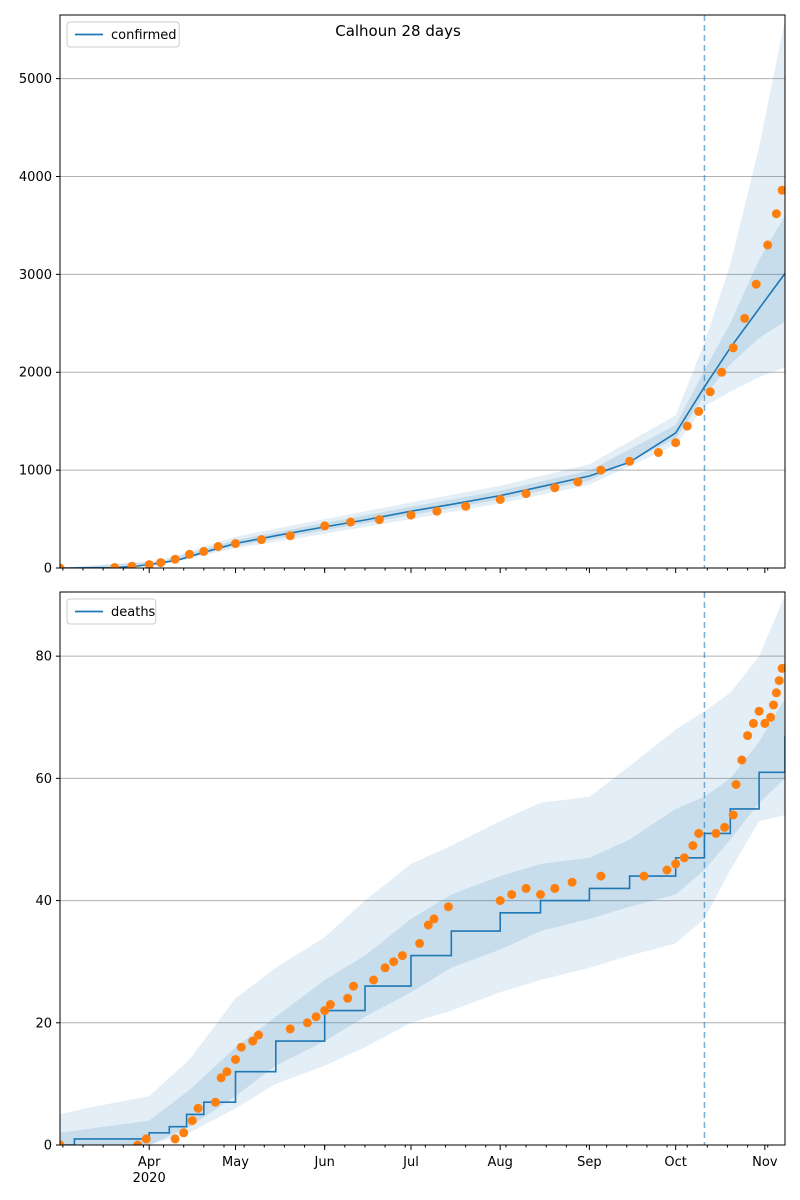 This screenshot has height=1200, width=800. What do you see at coordinates (410, 1162) in the screenshot?
I see `x-tick-label: Jul` at bounding box center [410, 1162].